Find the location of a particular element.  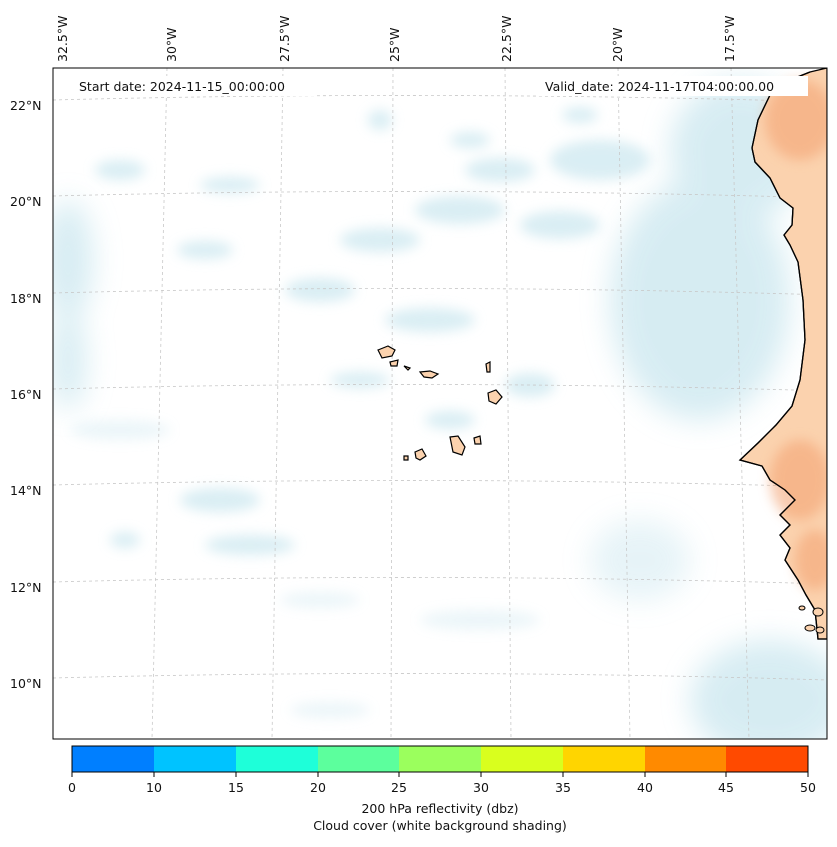

colorbar-tick-label: 45 is located at coordinates (726, 787).